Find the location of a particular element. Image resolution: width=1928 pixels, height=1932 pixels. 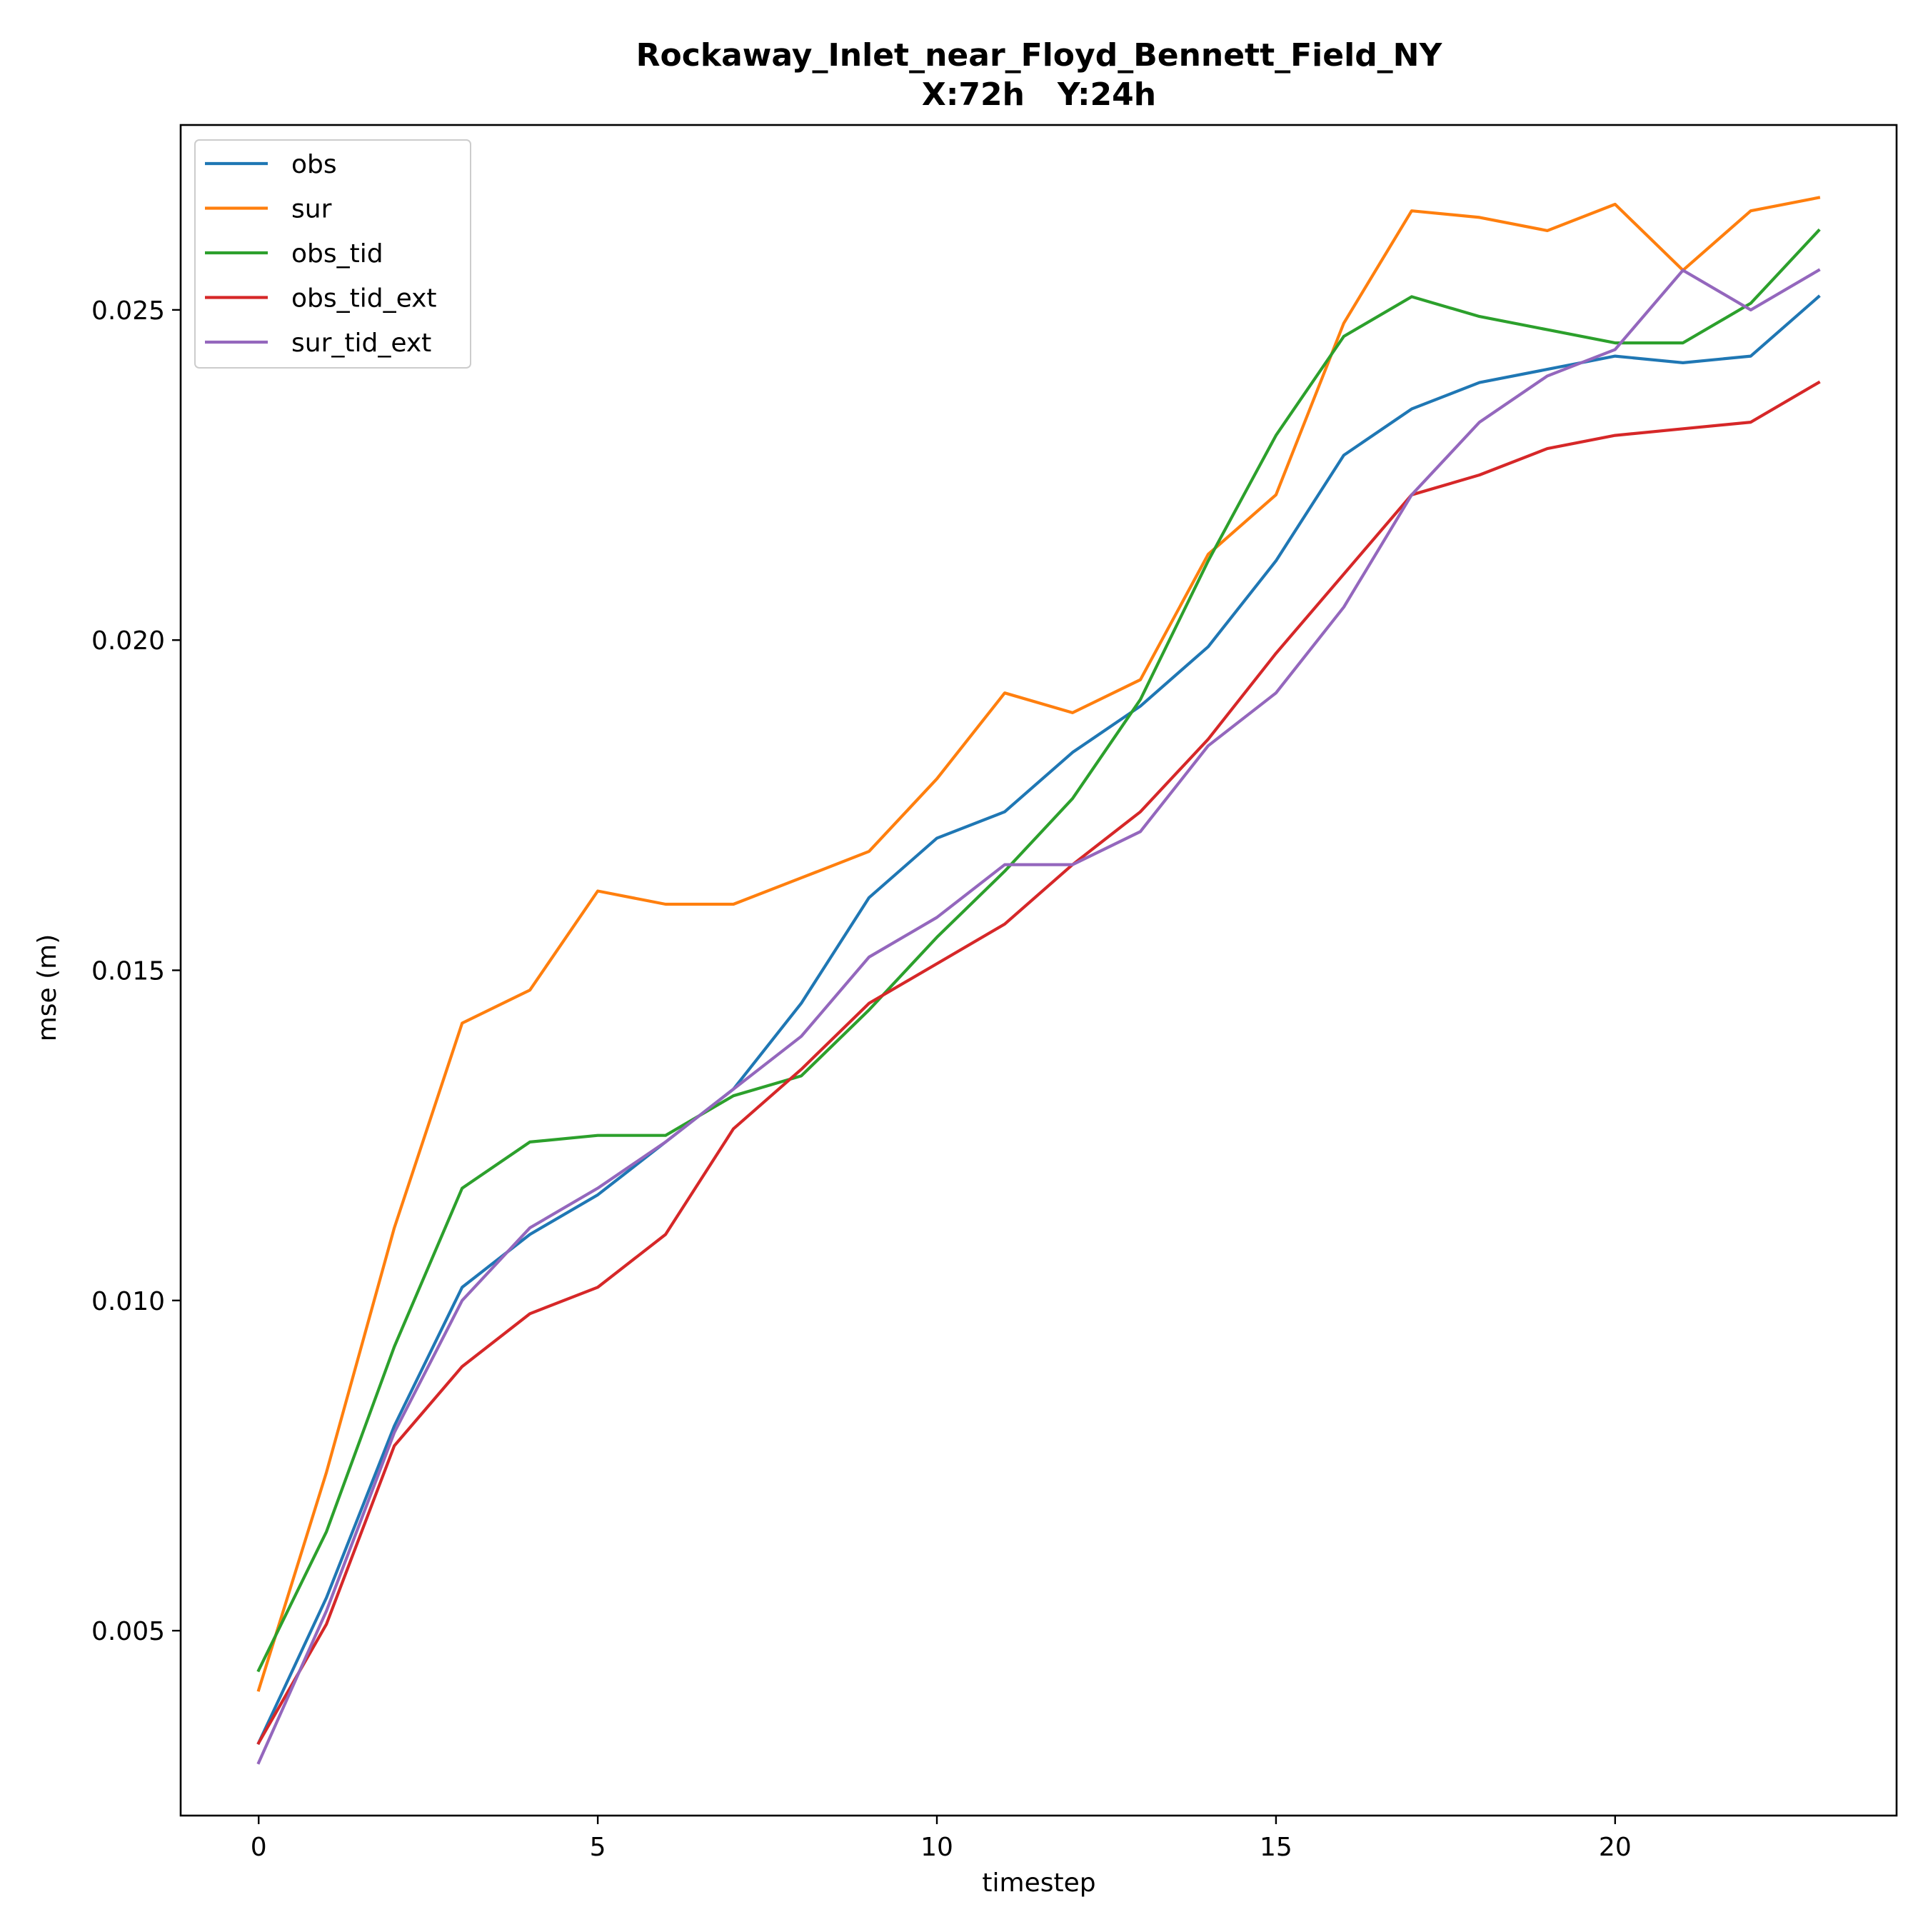

legend-label-obs: obs is located at coordinates (314, 164).